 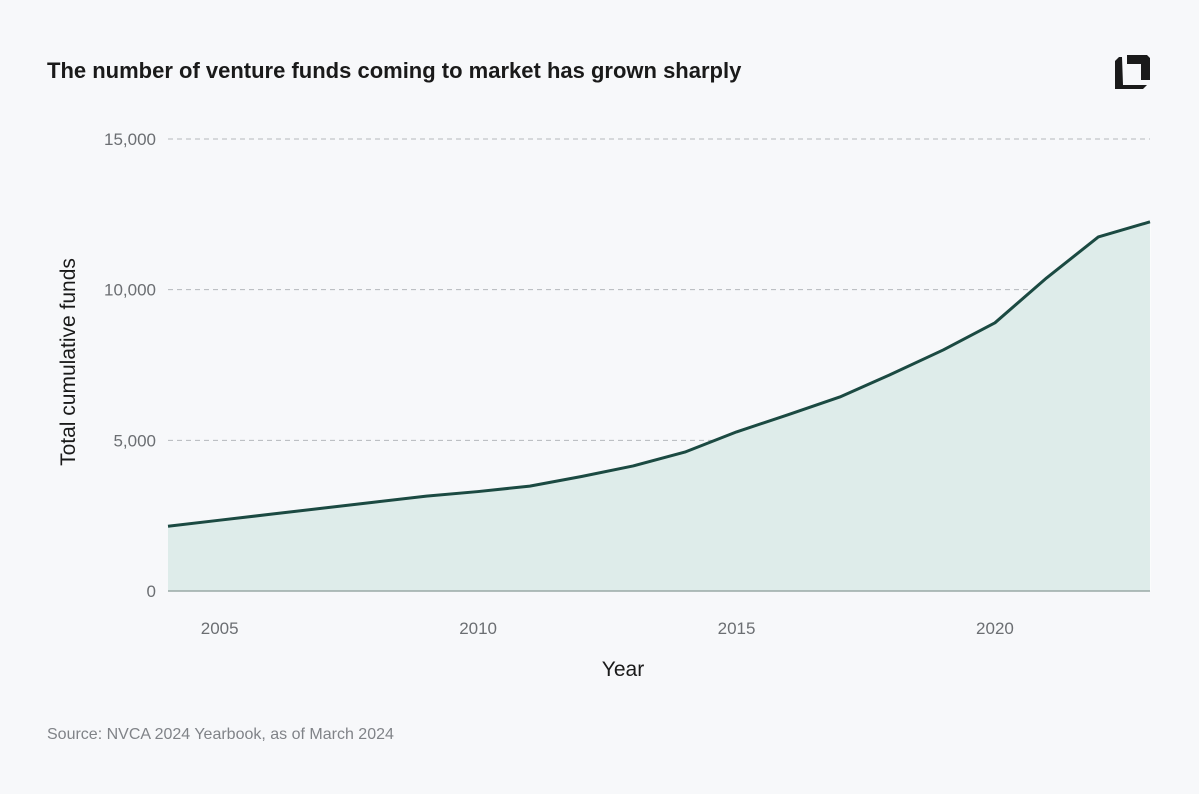 I want to click on y-tick-label: 10,000, so click(x=130, y=290).